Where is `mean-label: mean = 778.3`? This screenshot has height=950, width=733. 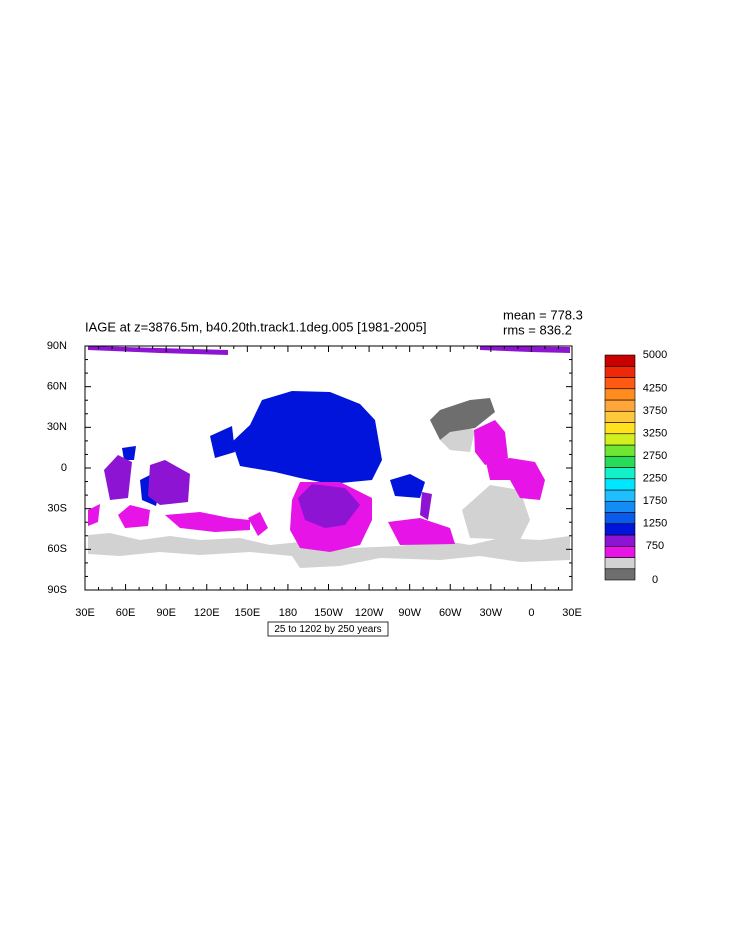
mean-label: mean = 778.3 is located at coordinates (543, 314).